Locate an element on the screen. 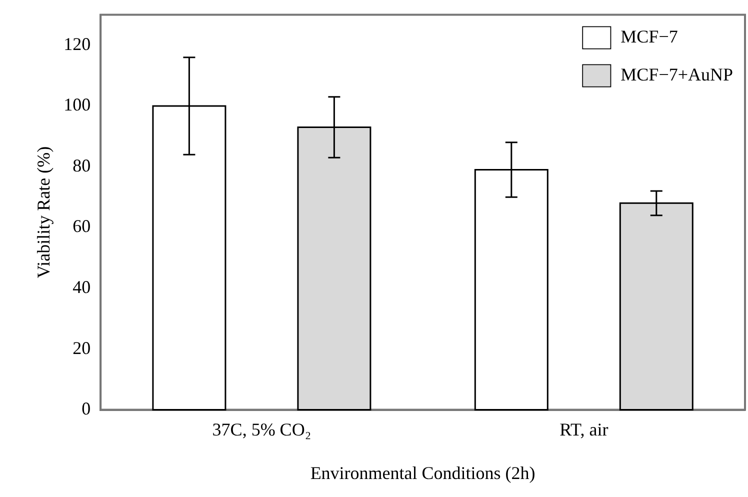 The height and width of the screenshot is (497, 748). x-tick-label: RT, air is located at coordinates (584, 429).